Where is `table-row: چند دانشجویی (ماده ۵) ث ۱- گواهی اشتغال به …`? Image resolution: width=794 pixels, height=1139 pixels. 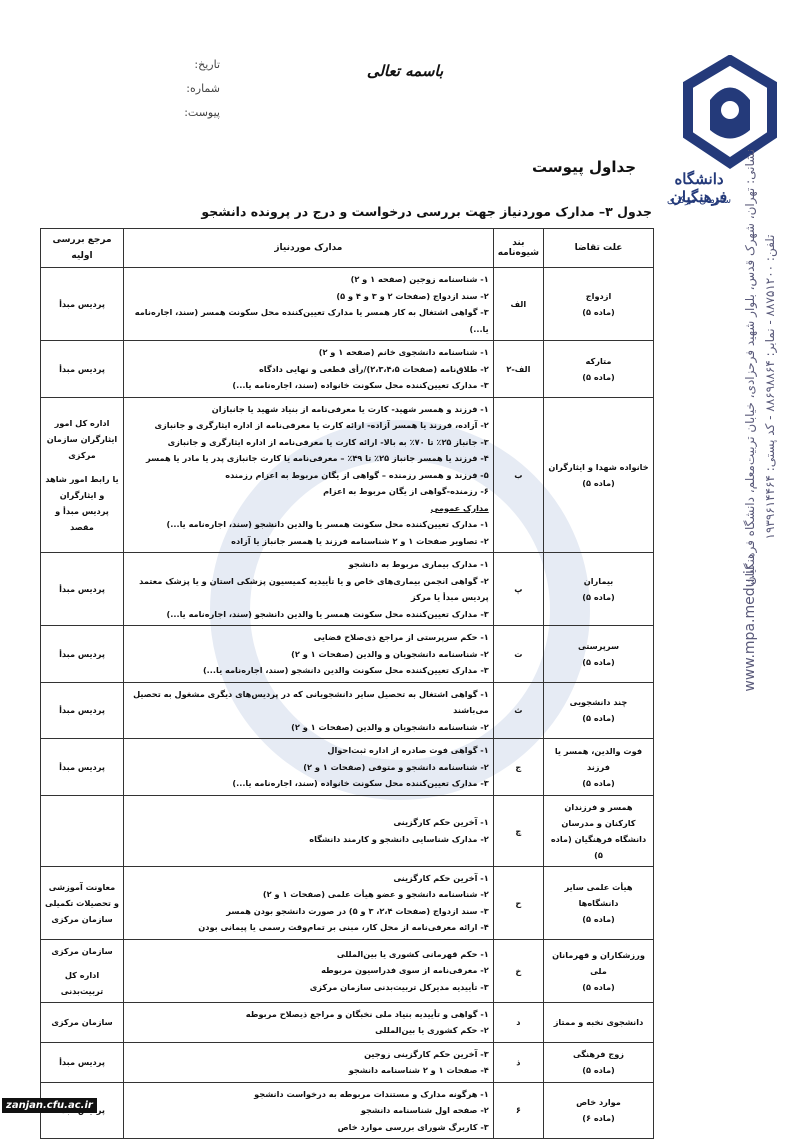
table-row: چند دانشجویی (ماده ۵) ث ۱- گواهی اشتغال به … is located at coordinates (347, 710).